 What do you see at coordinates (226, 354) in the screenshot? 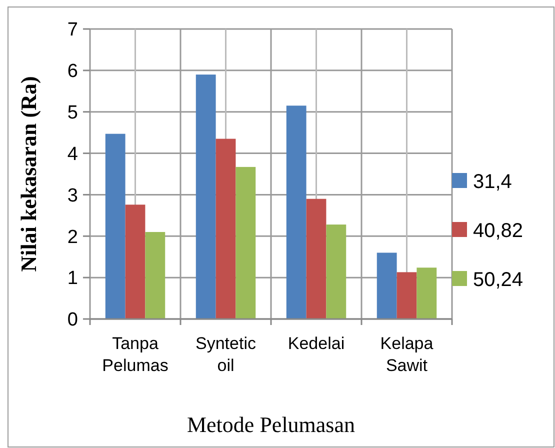
I see `x-tick-label: Syntetic oil` at bounding box center [226, 354].